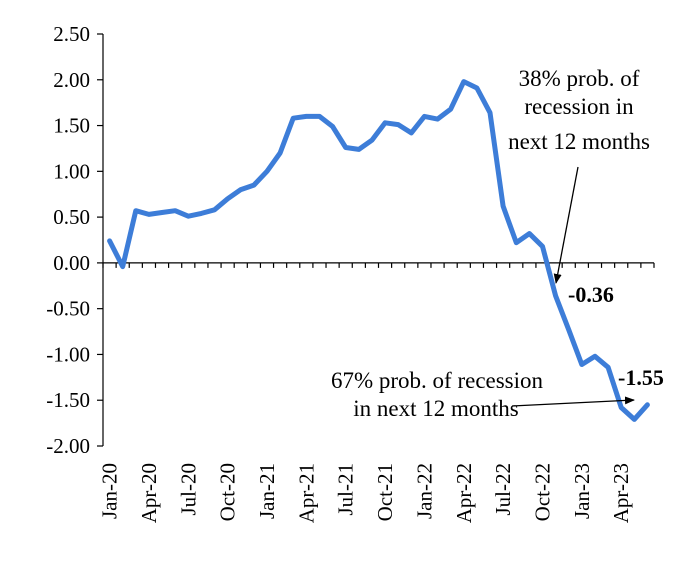  Describe the element at coordinates (71, 80) in the screenshot. I see `y-tick-label: 2.00` at that location.